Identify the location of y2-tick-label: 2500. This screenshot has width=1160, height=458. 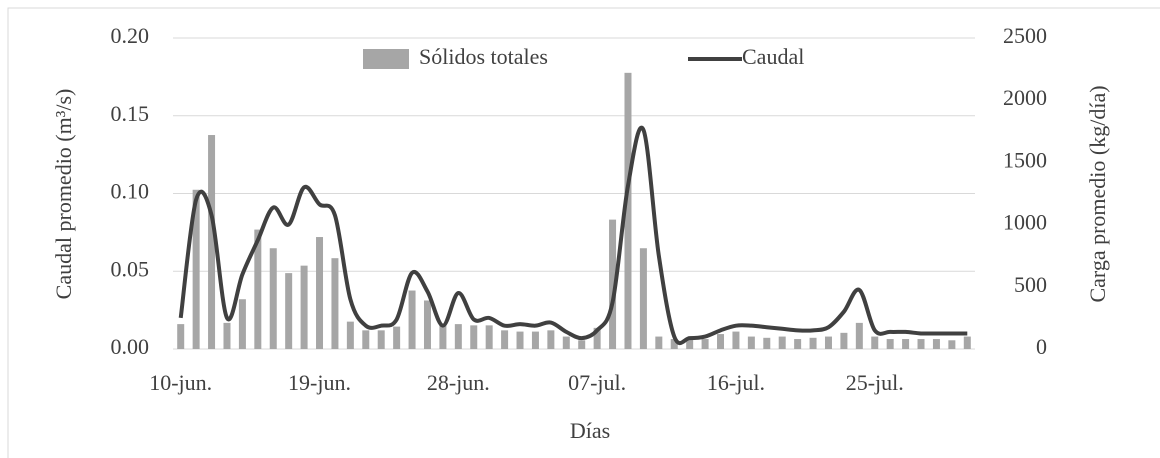
(1025, 35).